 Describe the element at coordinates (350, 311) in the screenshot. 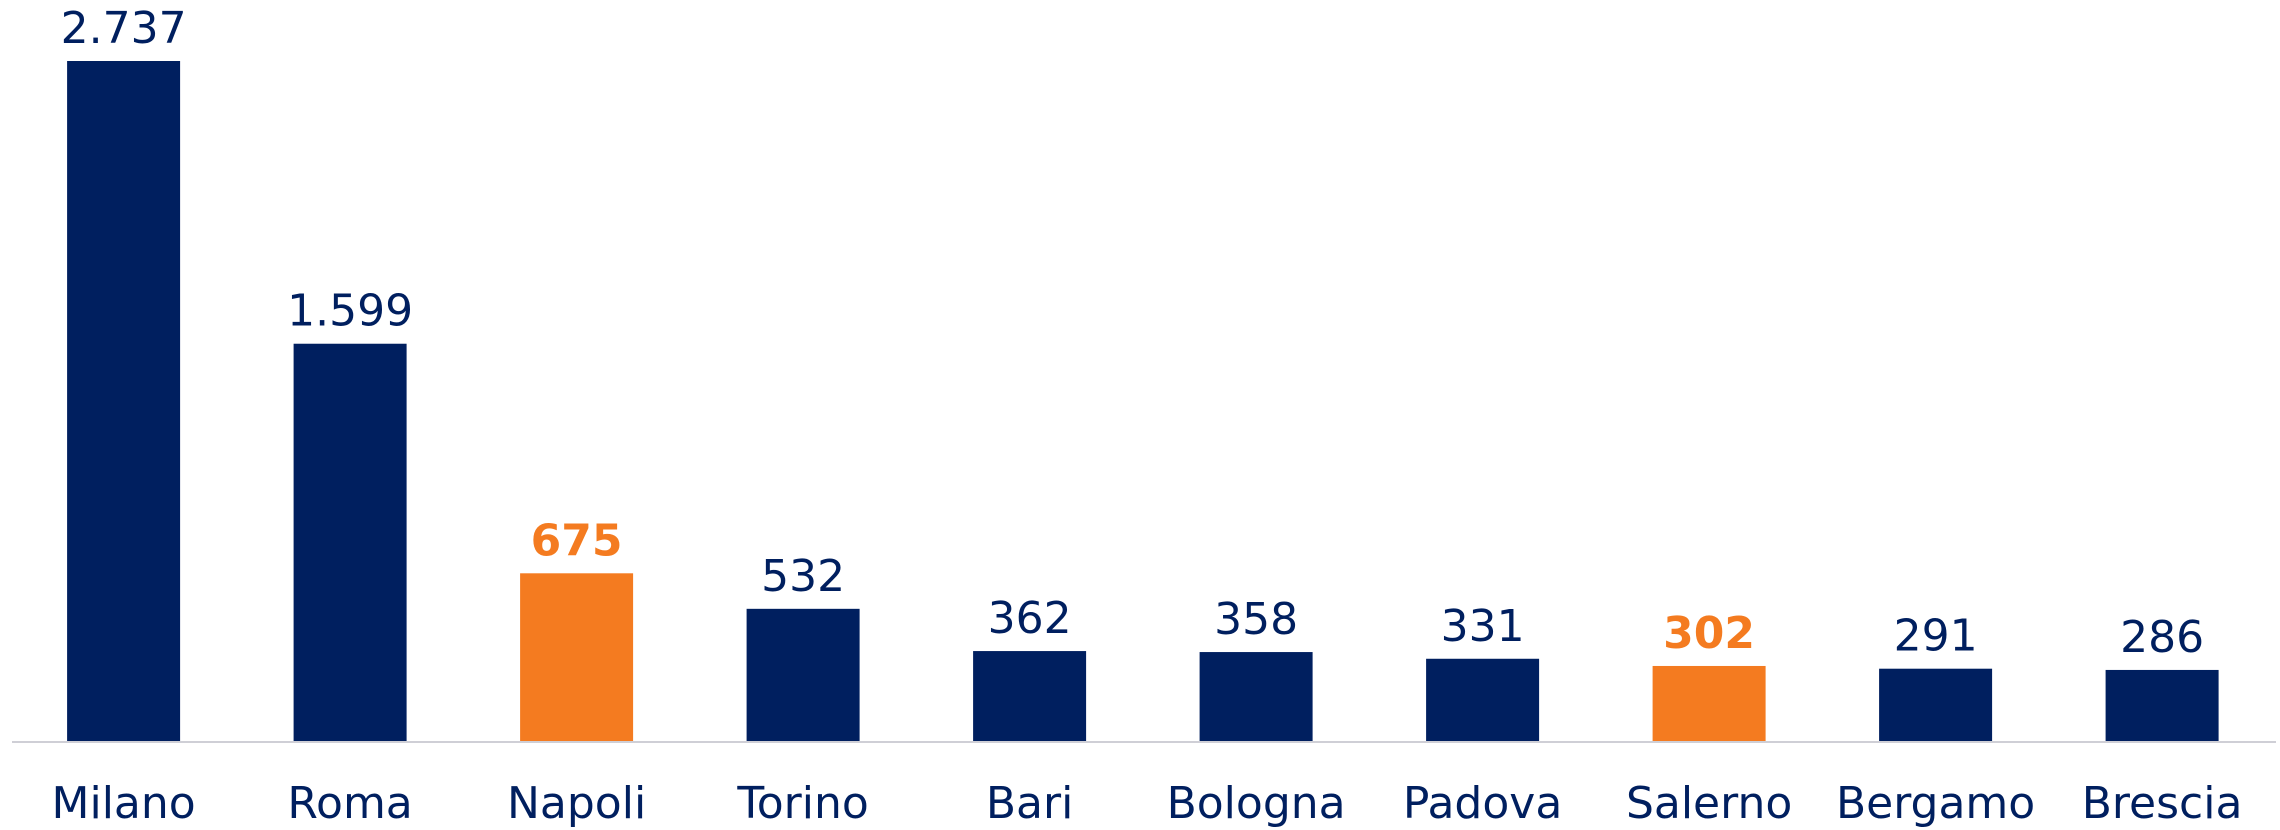

I see `value-label: 1.599` at that location.